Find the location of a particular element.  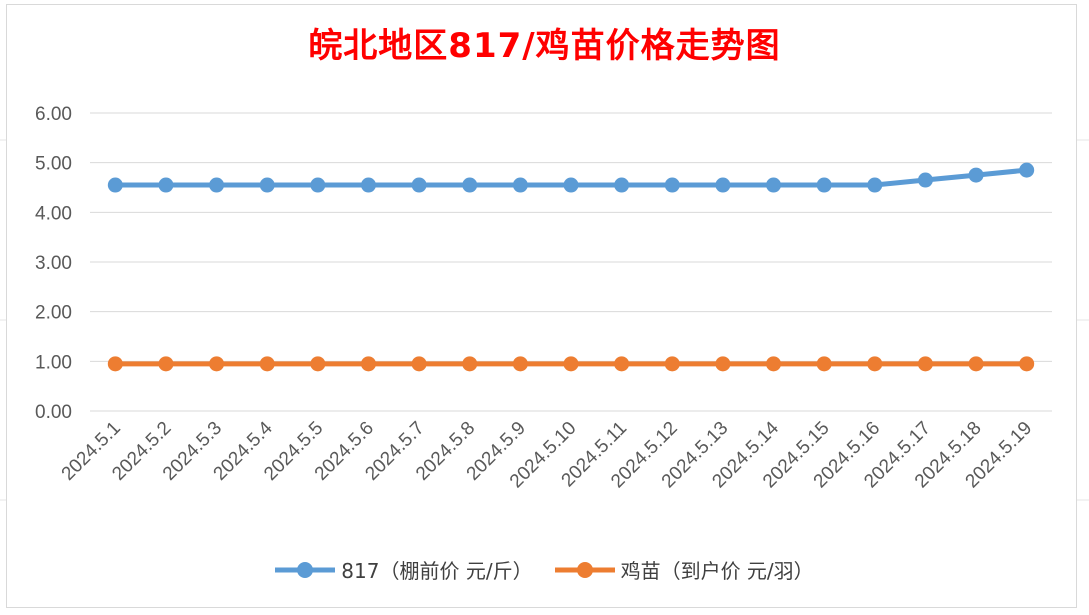

legend-label-817: 817（棚前价 元/斤） is located at coordinates (437, 571).